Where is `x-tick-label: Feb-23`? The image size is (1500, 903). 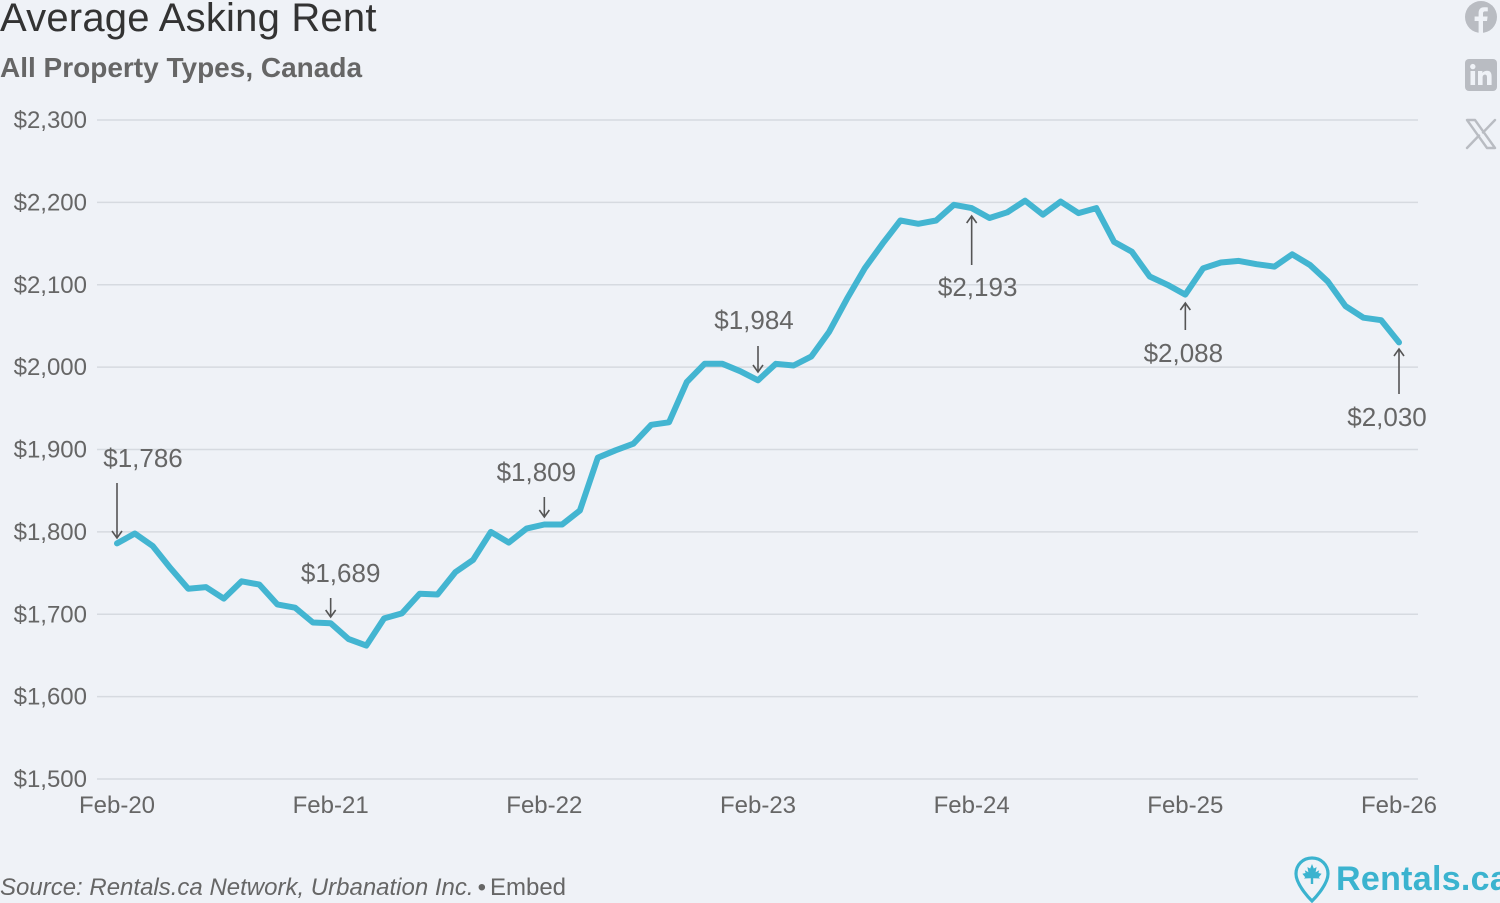
x-tick-label: Feb-23 is located at coordinates (758, 805).